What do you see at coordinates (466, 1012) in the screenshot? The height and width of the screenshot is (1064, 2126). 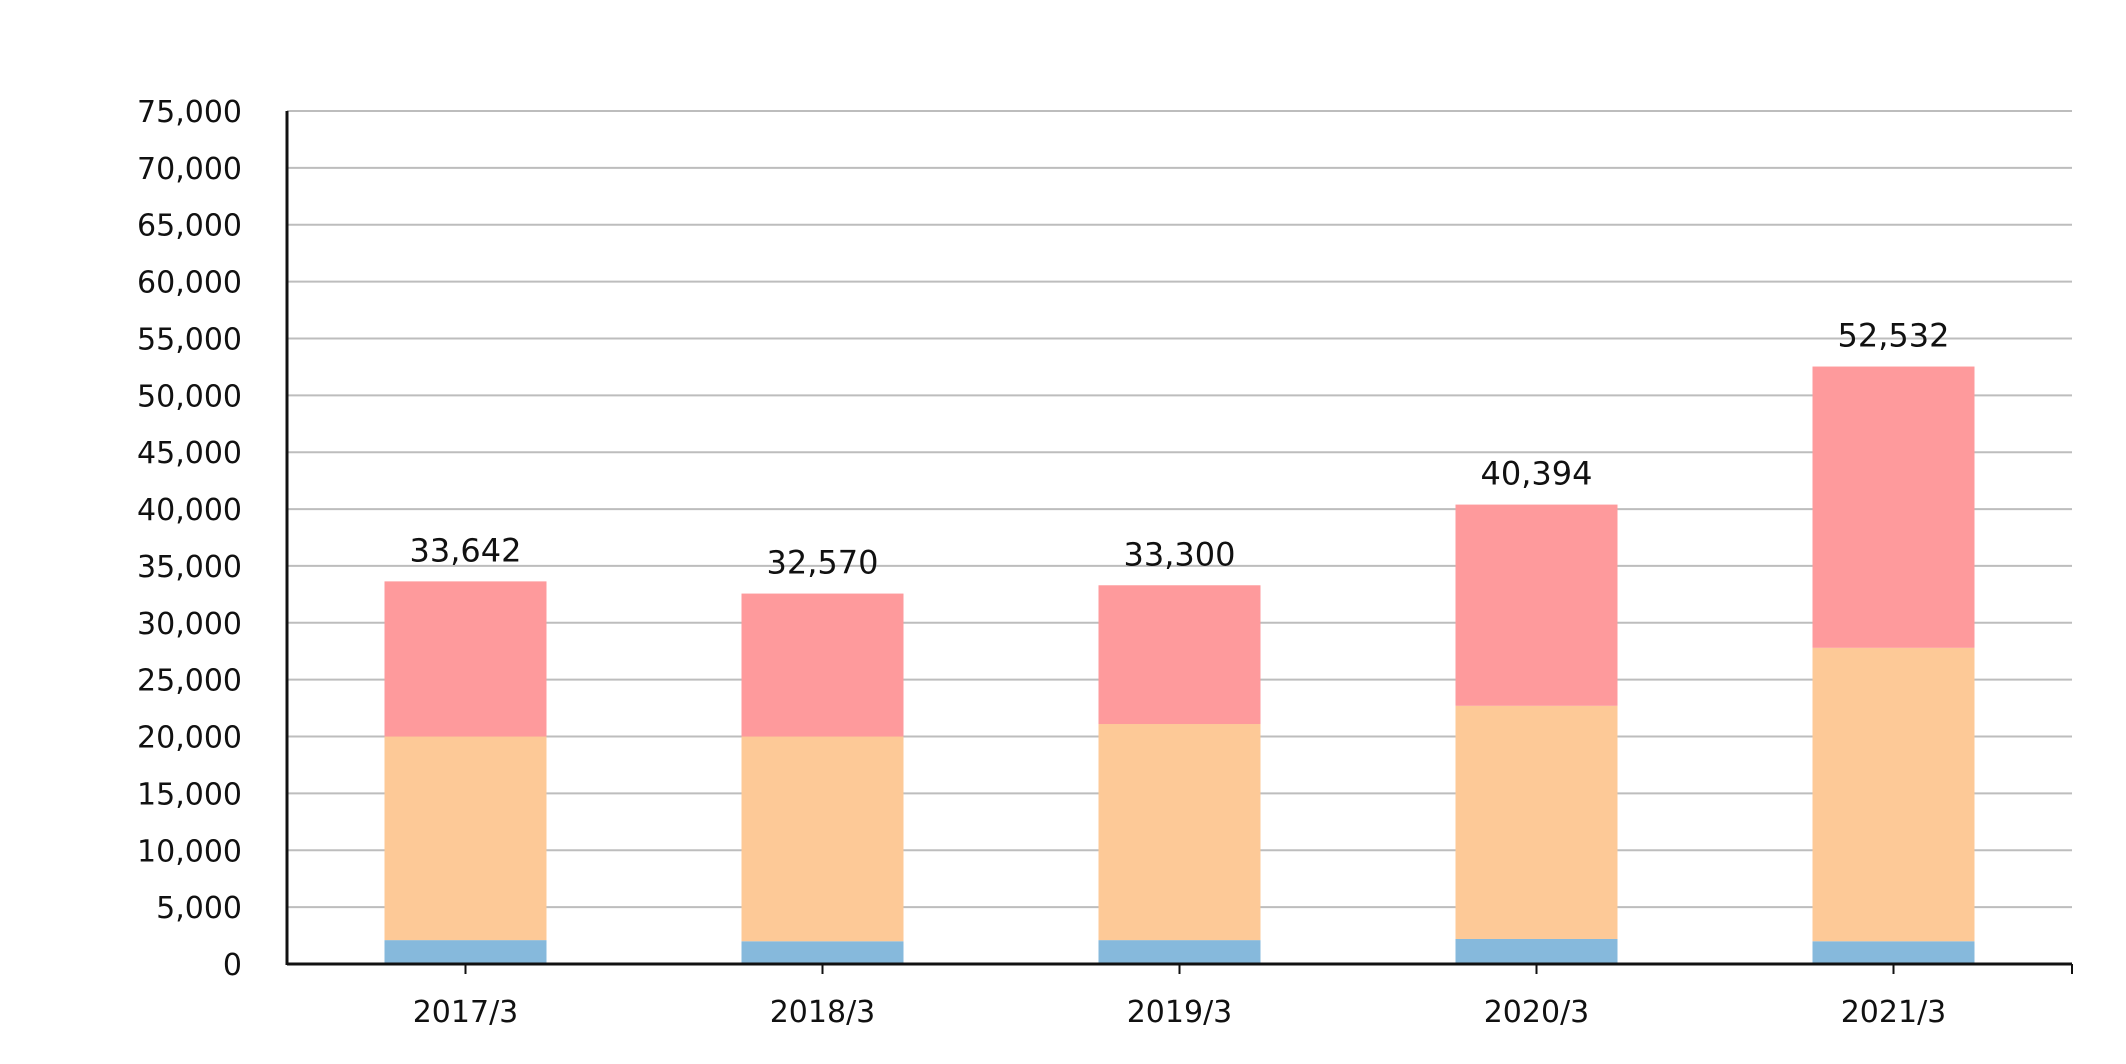 I see `x-tick-label: 2017/3` at bounding box center [466, 1012].